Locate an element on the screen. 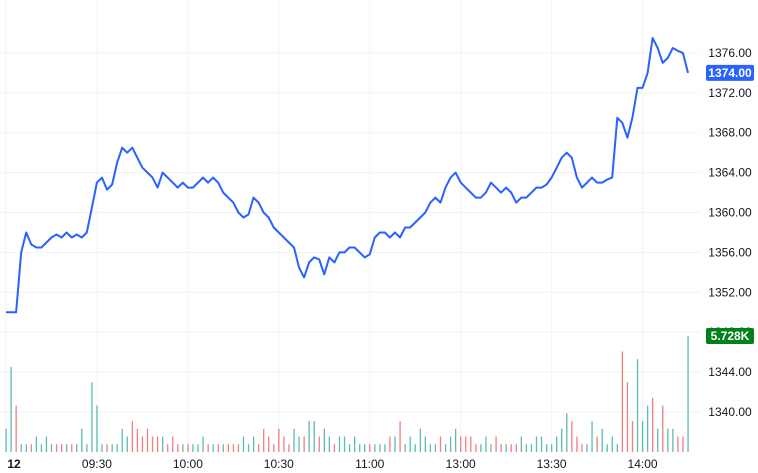  last-volume-label: 5.728K is located at coordinates (730, 336).